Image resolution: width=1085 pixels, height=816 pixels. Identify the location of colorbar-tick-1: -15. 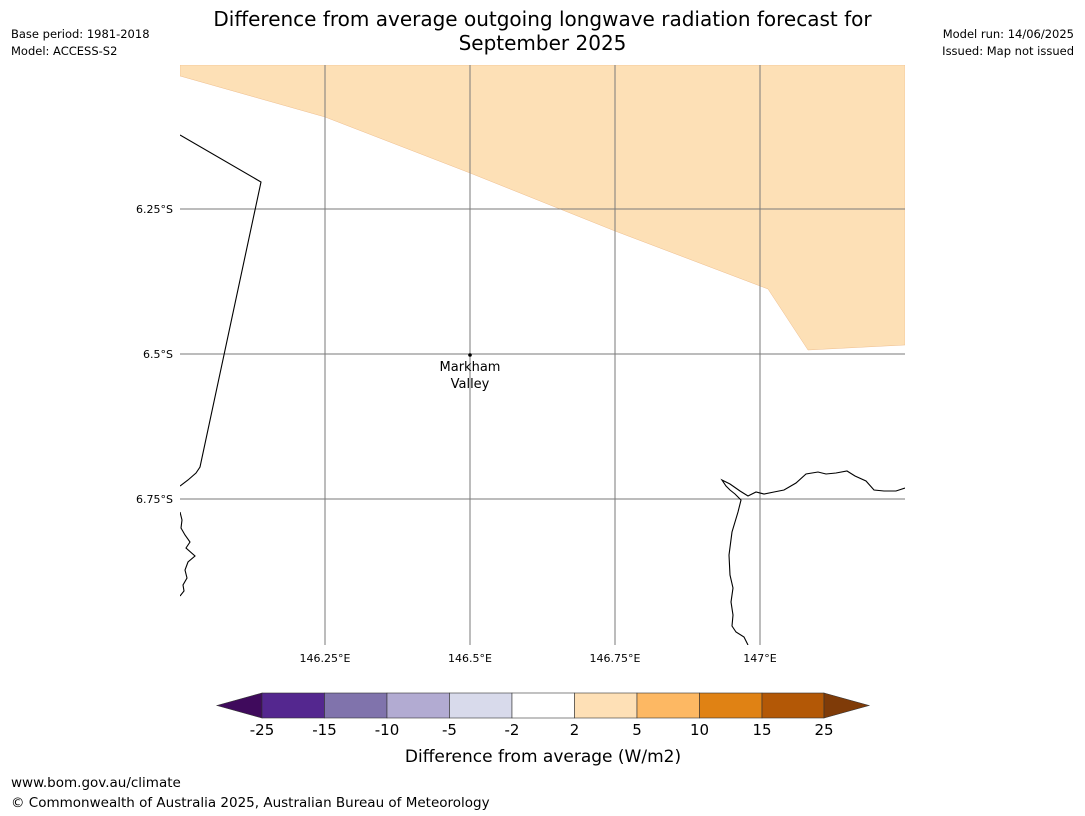
(324, 730).